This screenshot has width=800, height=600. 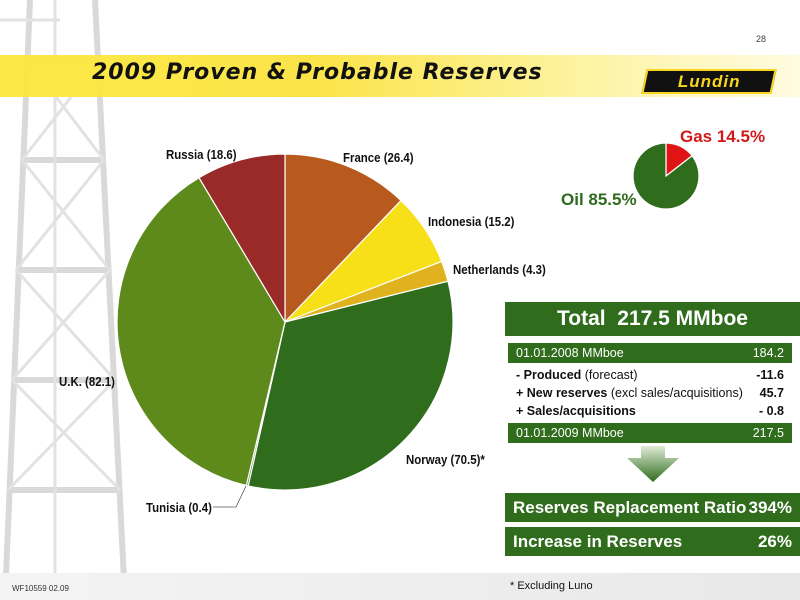 I want to click on label-oil: Oil 85.5%, so click(x=599, y=199).